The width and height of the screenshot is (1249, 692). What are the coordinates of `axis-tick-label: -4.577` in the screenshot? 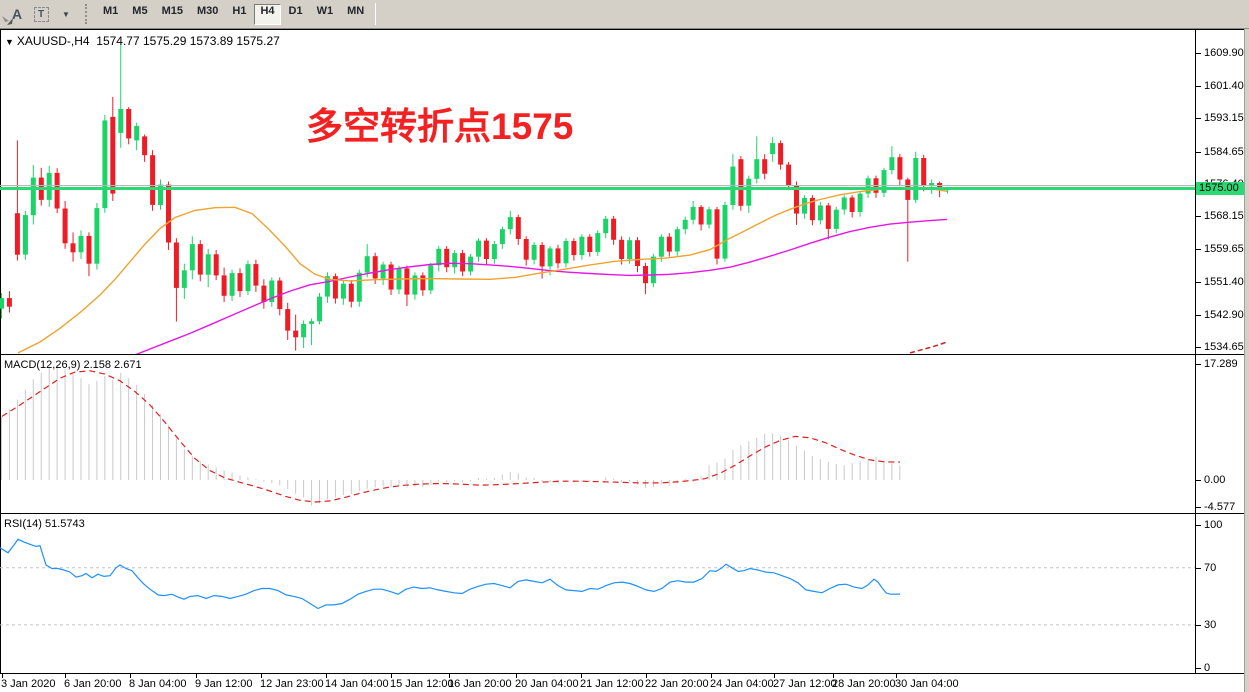 It's located at (1220, 507).